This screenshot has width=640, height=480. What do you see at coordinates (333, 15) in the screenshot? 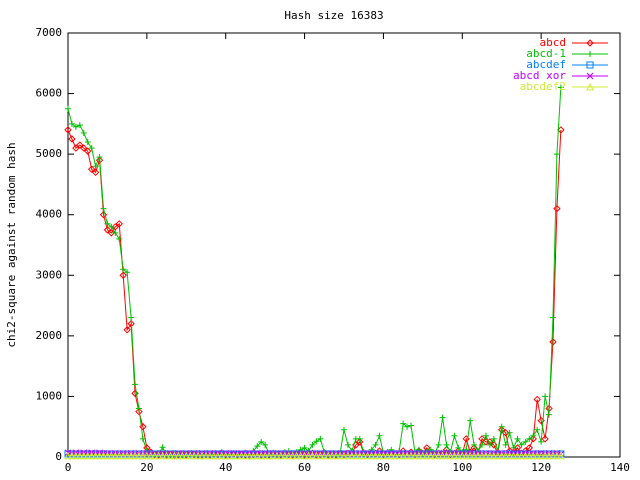
I see `chart-title: Hash size 16383` at bounding box center [333, 15].